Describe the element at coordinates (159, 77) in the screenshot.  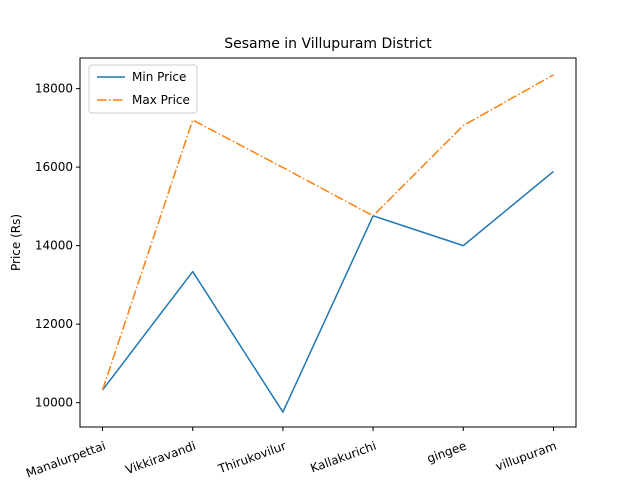
I see `legend-label-1: Min Price` at that location.